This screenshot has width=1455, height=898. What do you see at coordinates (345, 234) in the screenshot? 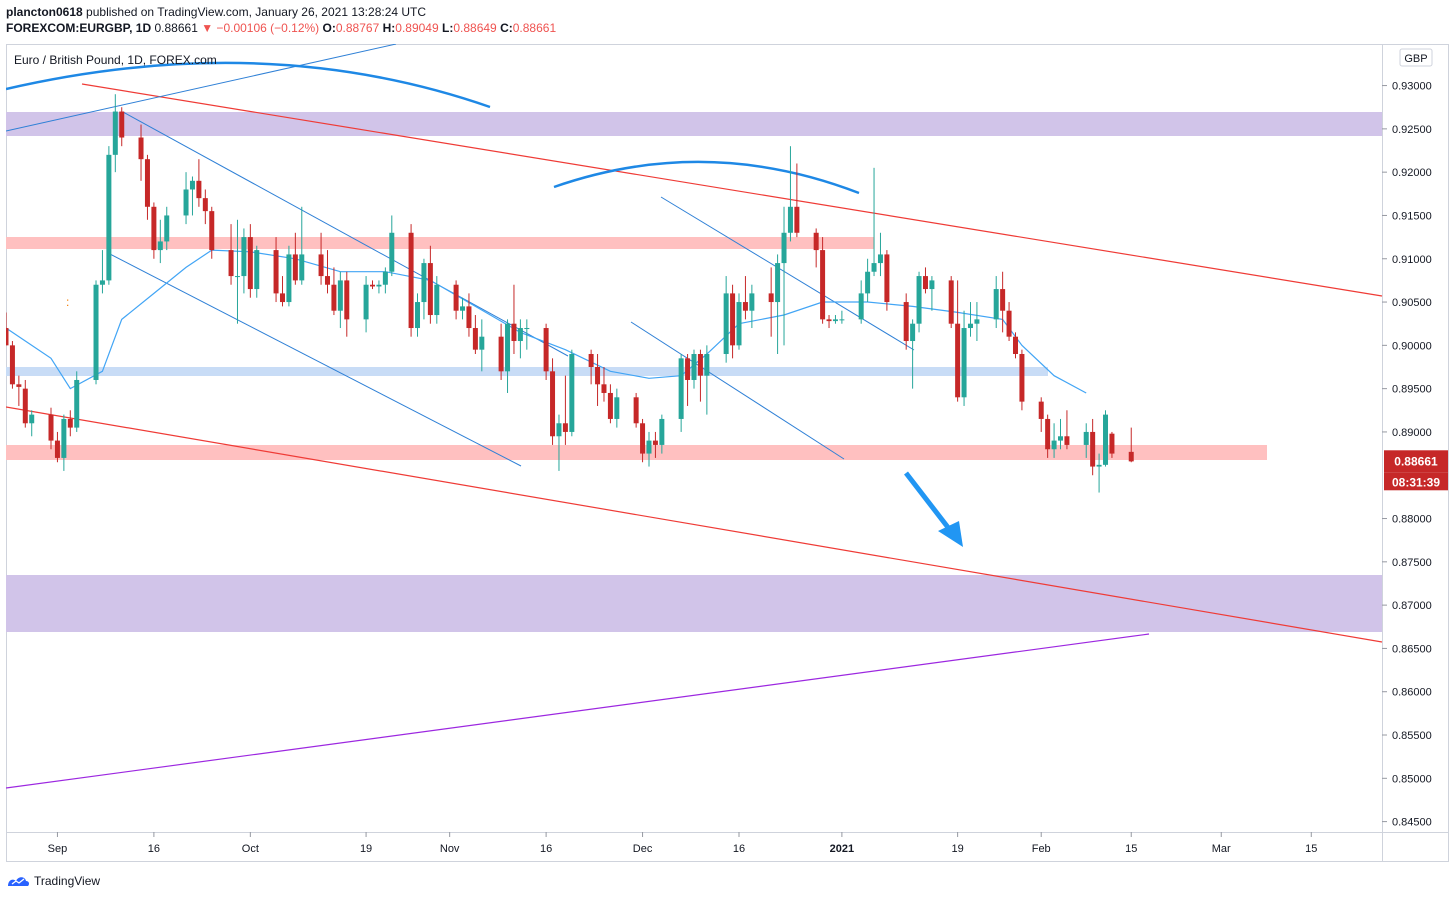
I see `channel-upper-line` at bounding box center [345, 234].